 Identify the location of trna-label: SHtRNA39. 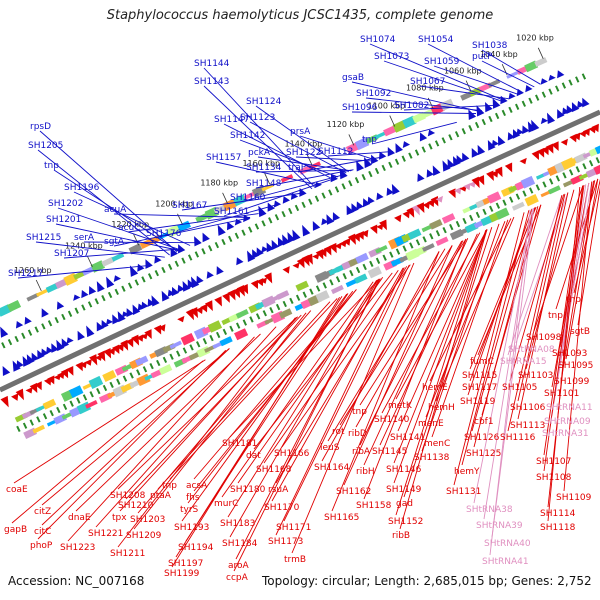
(499, 526).